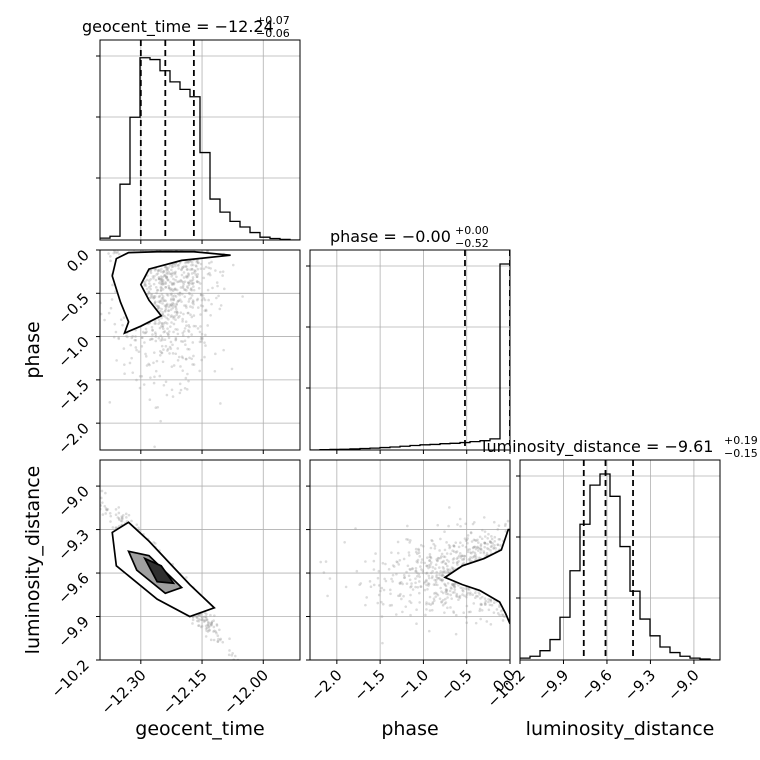 The image size is (760, 760). I want to click on panel-frame, so click(620, 560).